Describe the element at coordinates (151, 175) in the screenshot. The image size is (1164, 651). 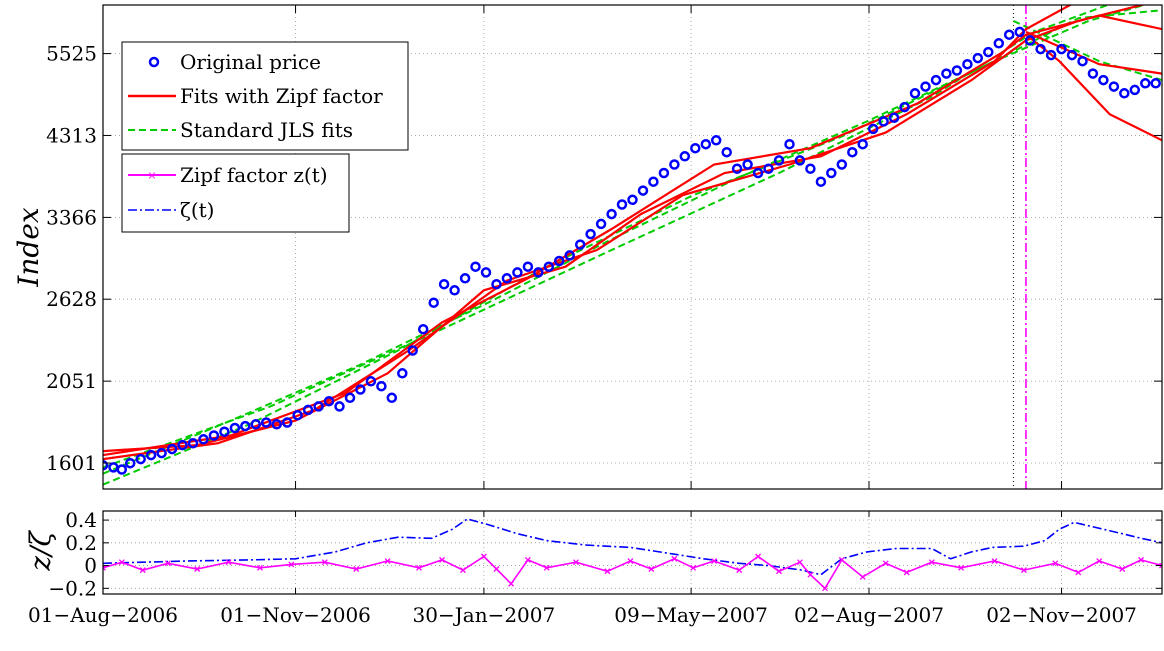
I see `legend-x-marker: ×` at that location.